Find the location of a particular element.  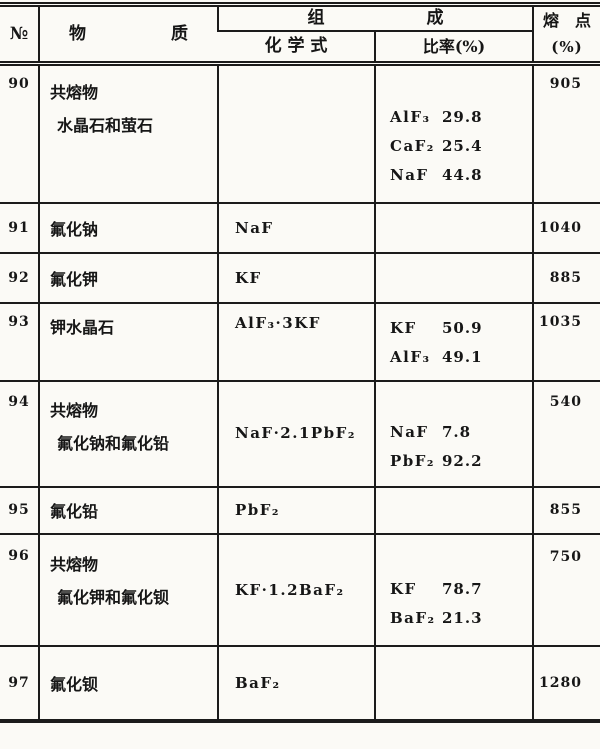

ratio-value: 49.1 is located at coordinates (462, 356).